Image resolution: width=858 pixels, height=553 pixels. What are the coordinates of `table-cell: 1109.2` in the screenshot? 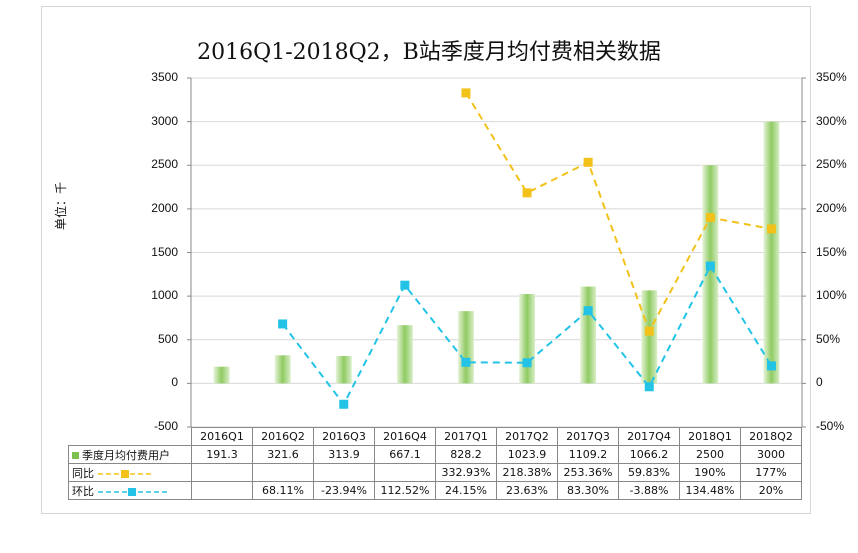 It's located at (588, 454).